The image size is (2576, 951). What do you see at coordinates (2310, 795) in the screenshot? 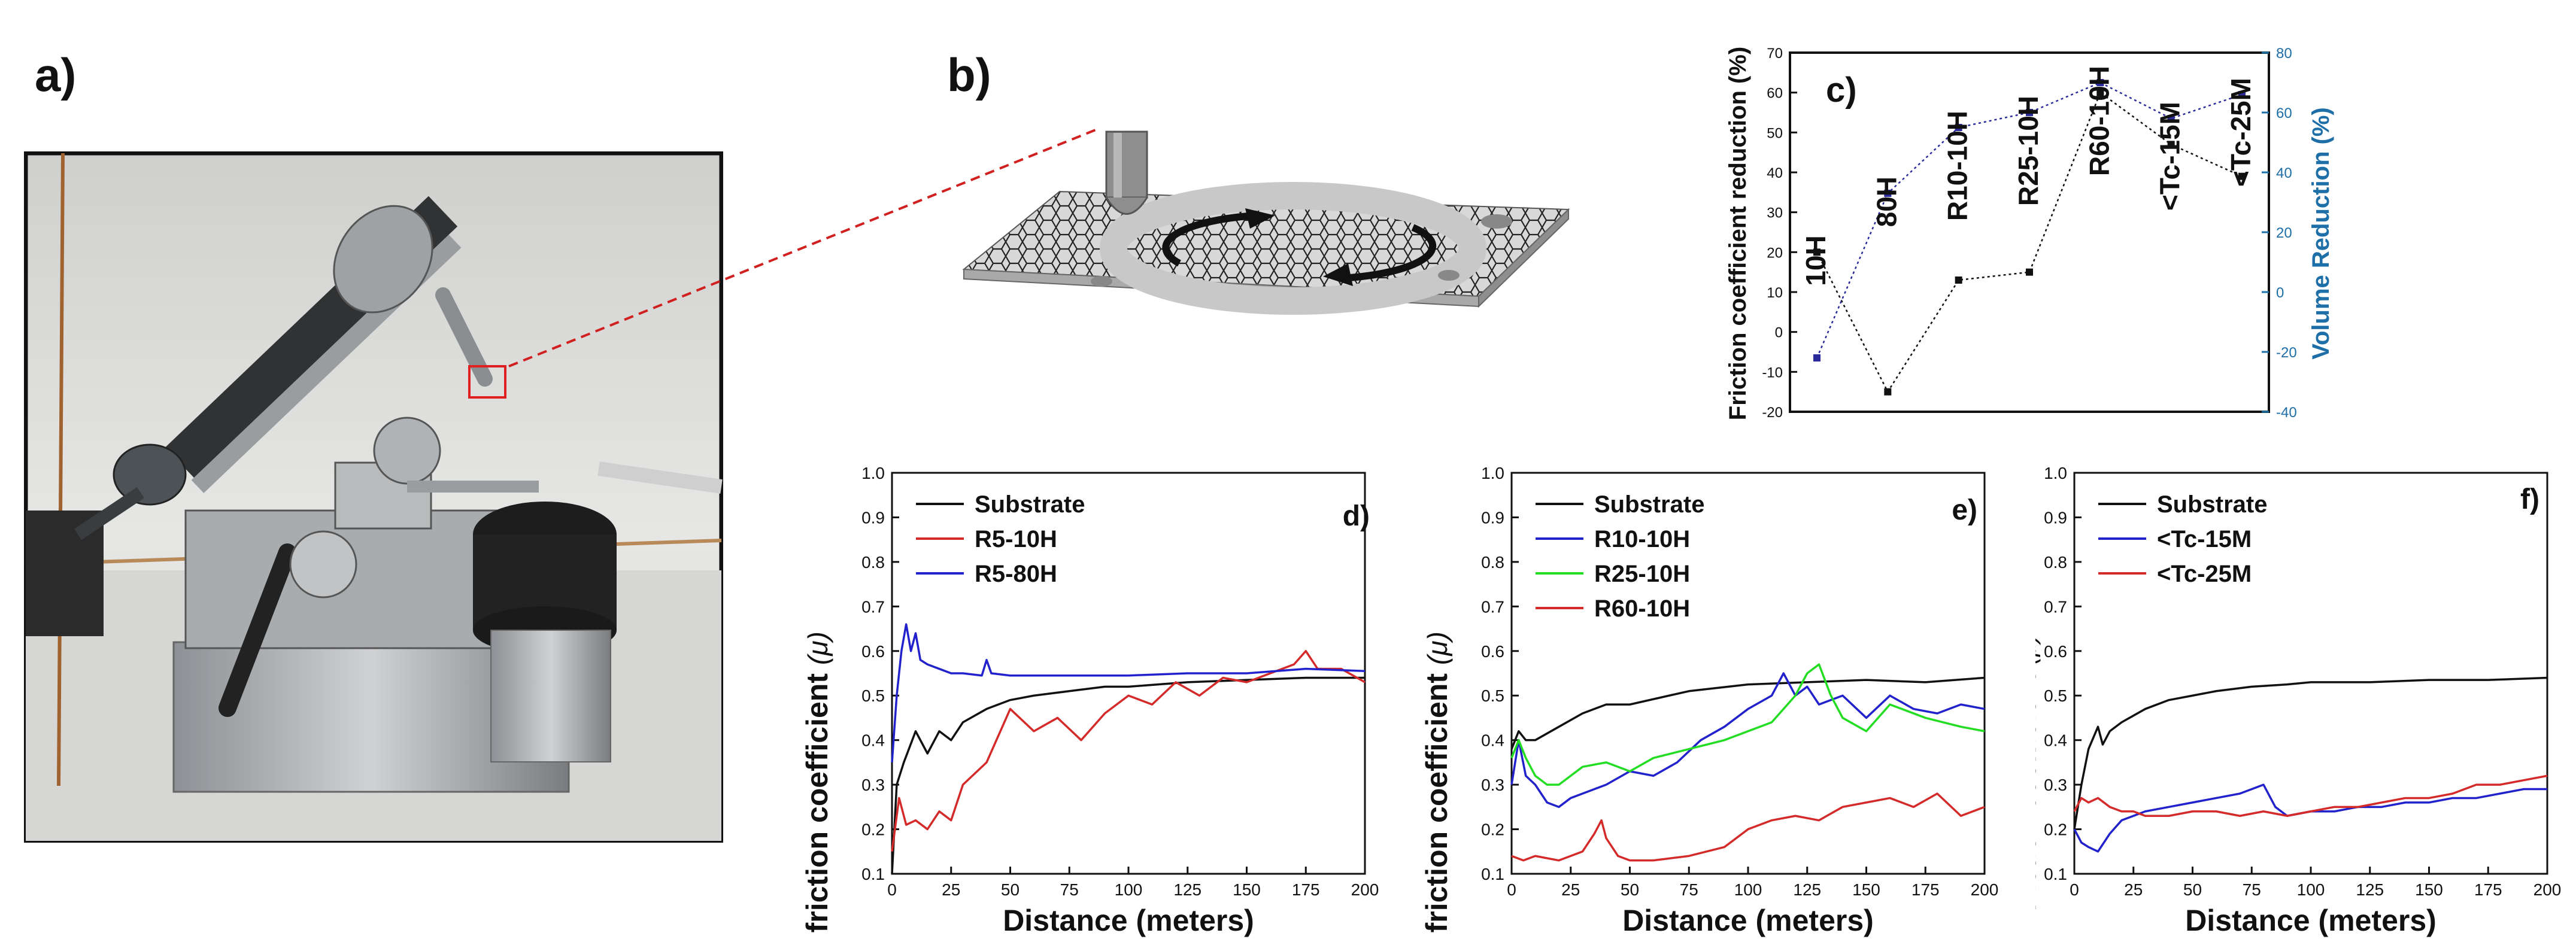
I see `chart-f-series-tc-25m` at bounding box center [2310, 795].